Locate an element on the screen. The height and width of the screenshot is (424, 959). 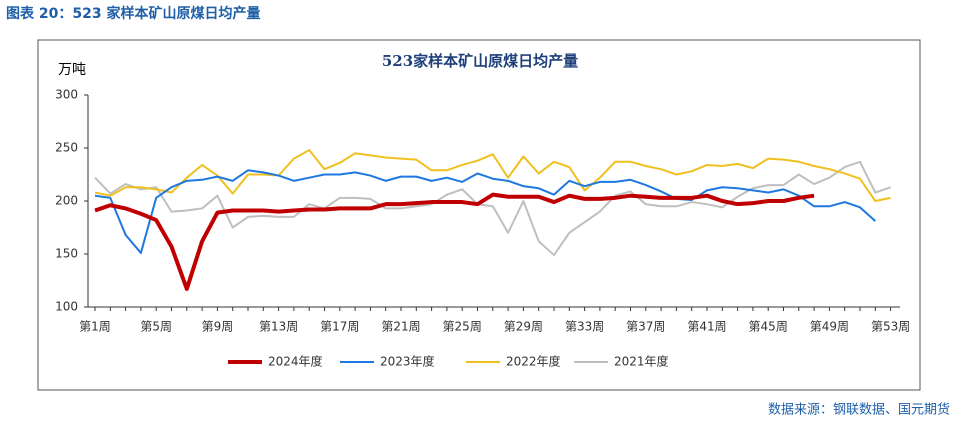
y-tick-label: 250 is located at coordinates (66, 148).